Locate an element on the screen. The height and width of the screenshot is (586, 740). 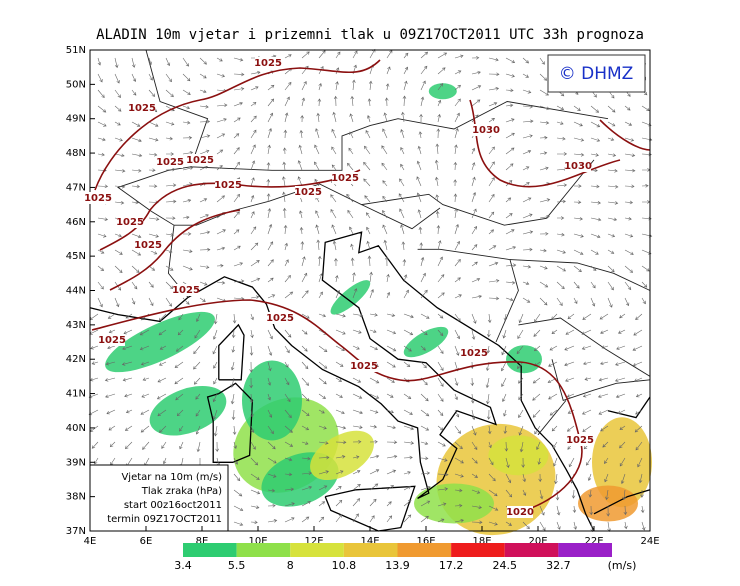
coastline is located at coordinates (629, 407).